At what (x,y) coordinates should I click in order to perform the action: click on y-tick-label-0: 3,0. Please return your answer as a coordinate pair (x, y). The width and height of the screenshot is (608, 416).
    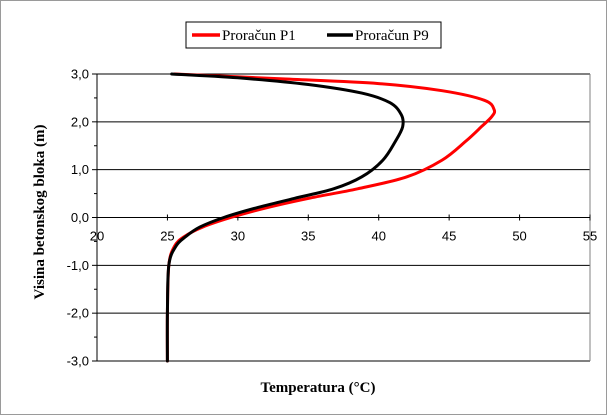
    Looking at the image, I should click on (80, 74).